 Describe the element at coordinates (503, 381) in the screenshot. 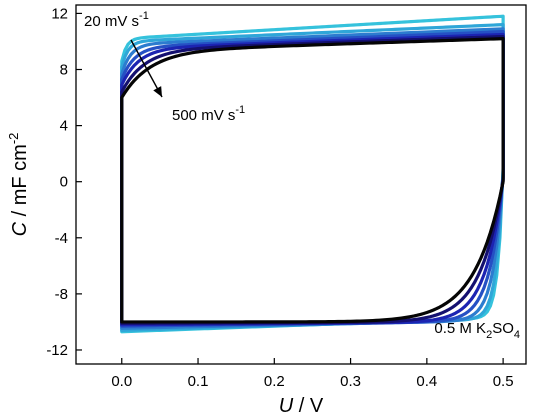

I see `x-tick-label: 0.5` at that location.